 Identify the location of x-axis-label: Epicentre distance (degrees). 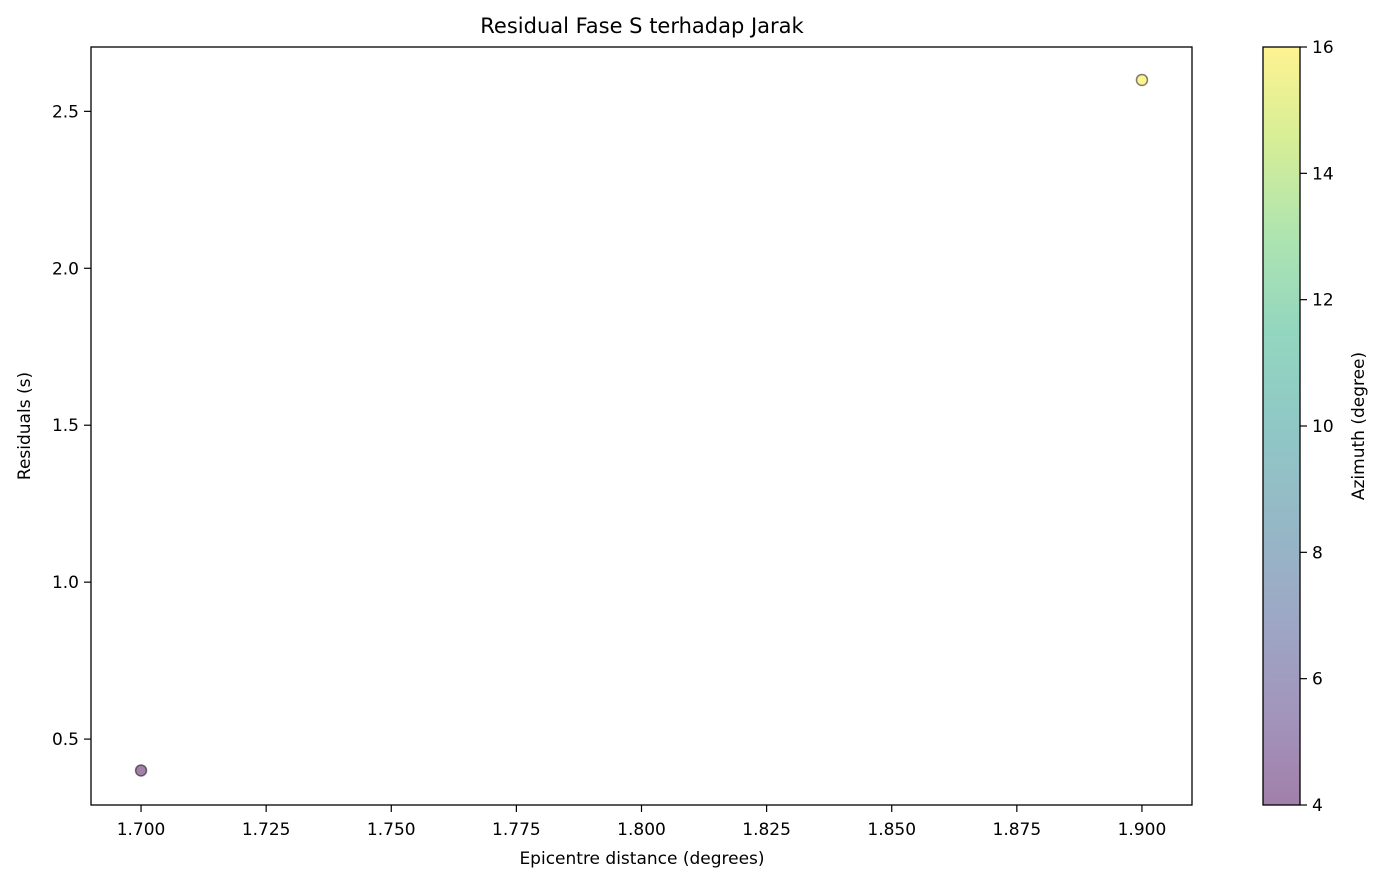
(641, 859).